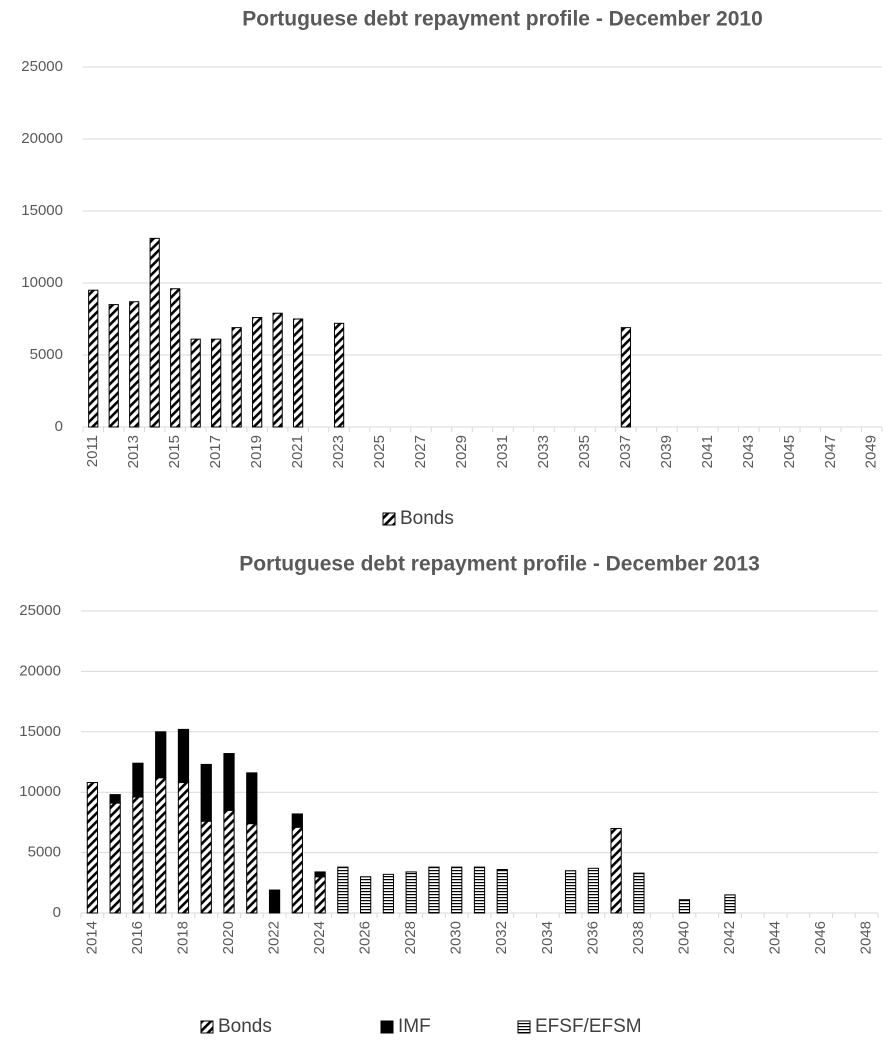 The image size is (891, 1041). Describe the element at coordinates (319, 937) in the screenshot. I see `x-tick-label: 2024` at that location.